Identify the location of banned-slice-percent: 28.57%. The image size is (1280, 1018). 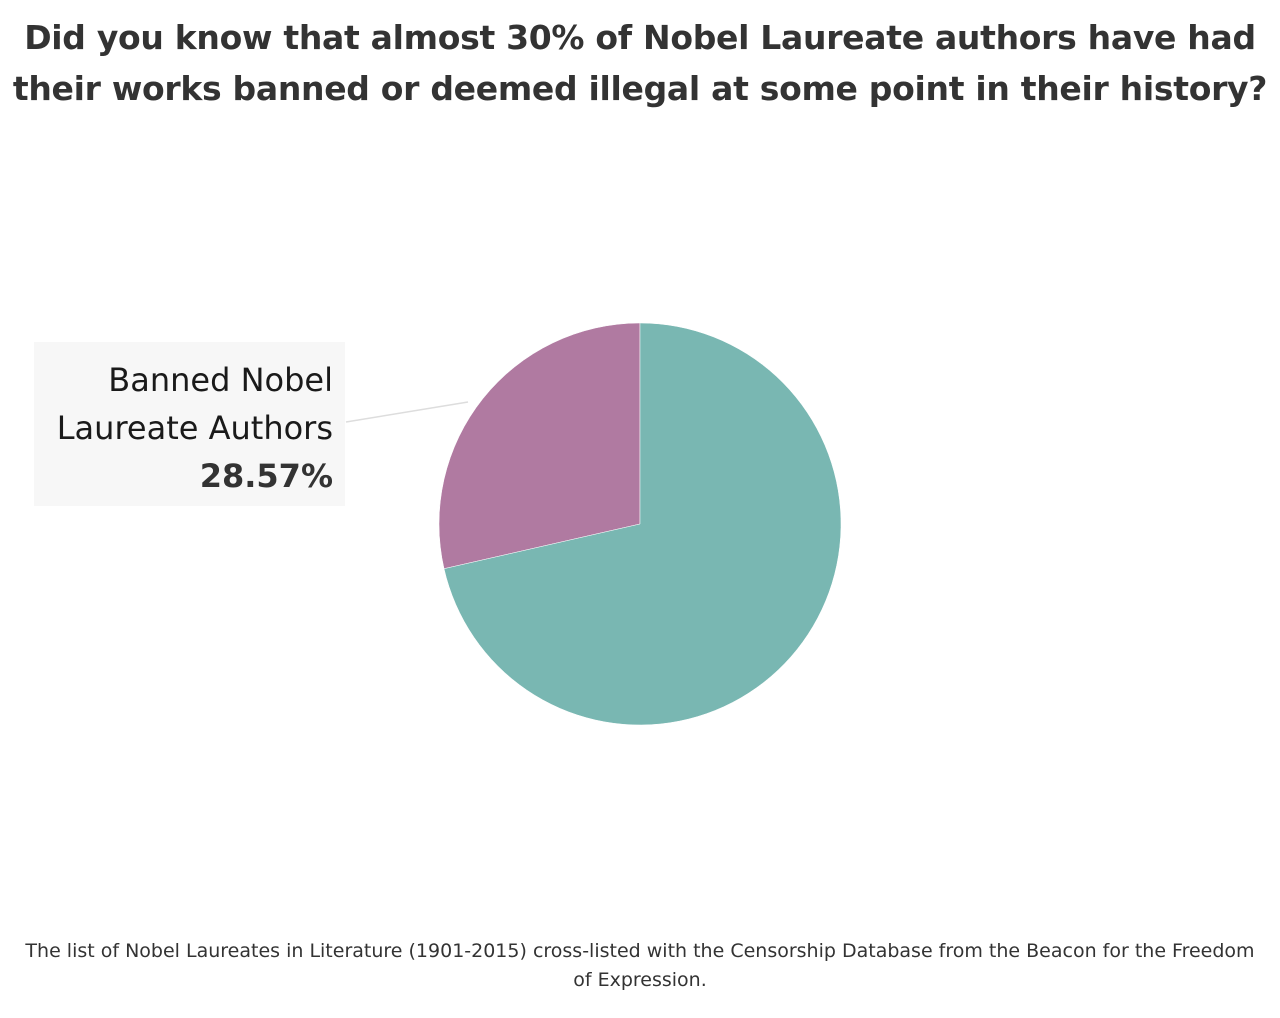
(266, 476).